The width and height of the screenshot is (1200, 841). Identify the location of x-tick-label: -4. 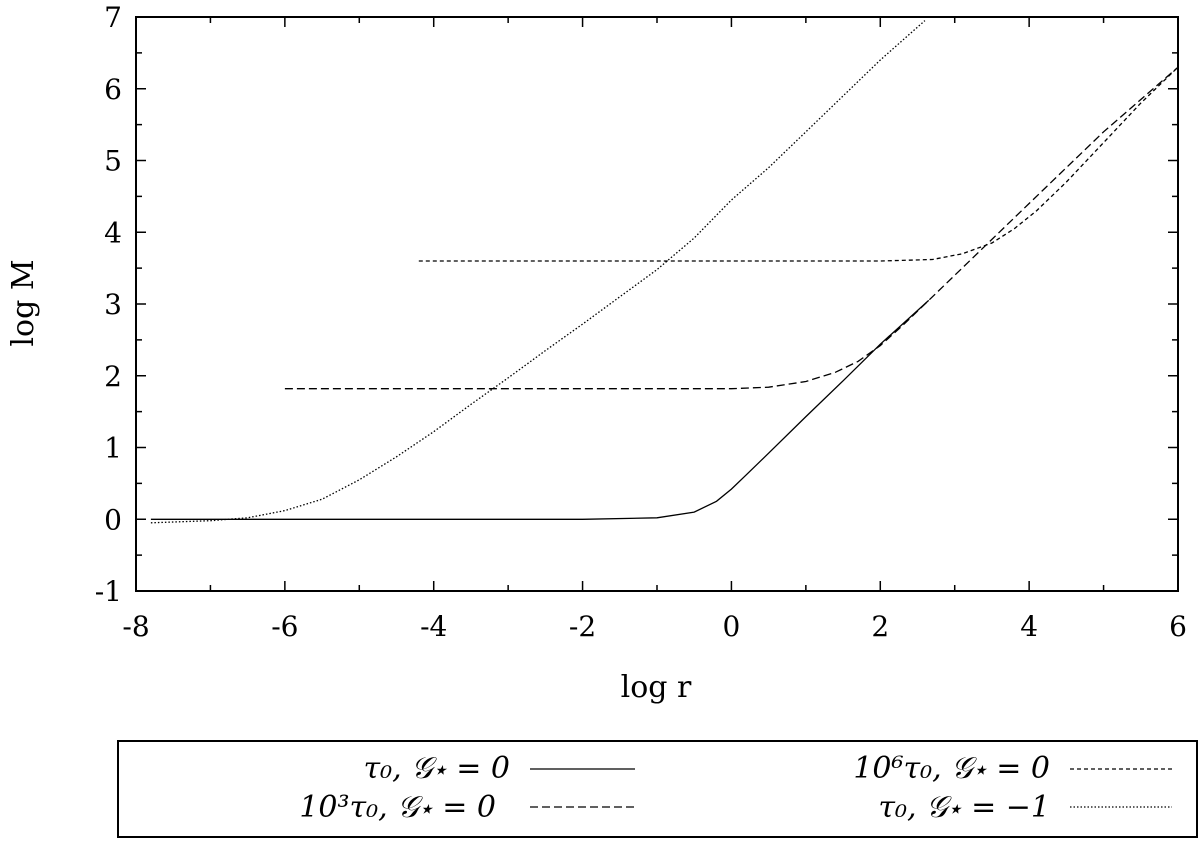
(433, 626).